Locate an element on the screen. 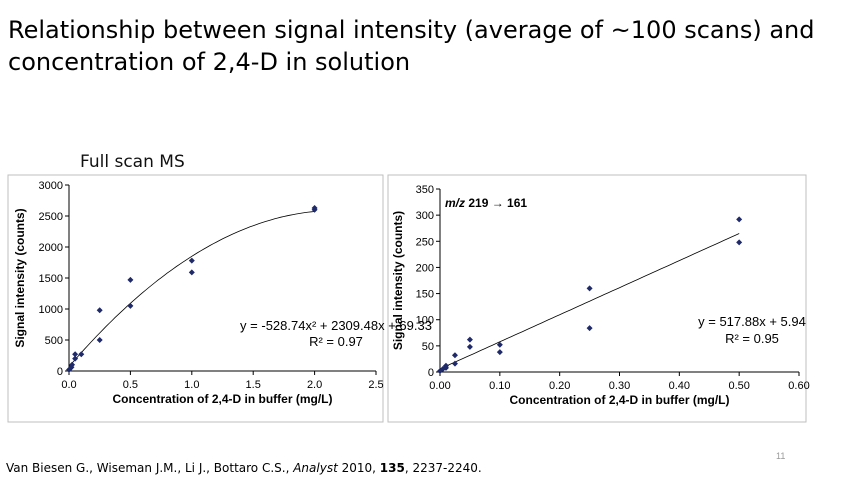  x-tick-label: 2.5 is located at coordinates (375, 385).